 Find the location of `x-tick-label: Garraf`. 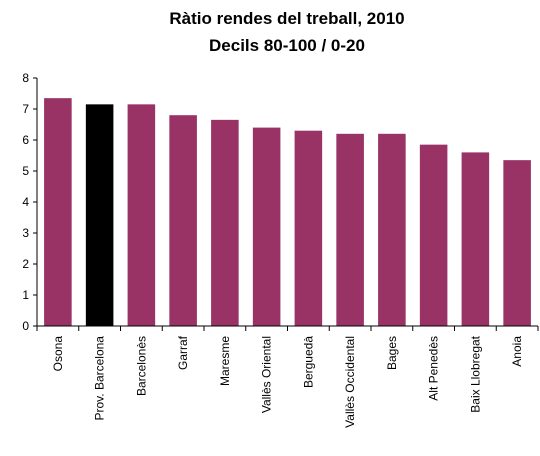

x-tick-label: Garraf is located at coordinates (183, 352).